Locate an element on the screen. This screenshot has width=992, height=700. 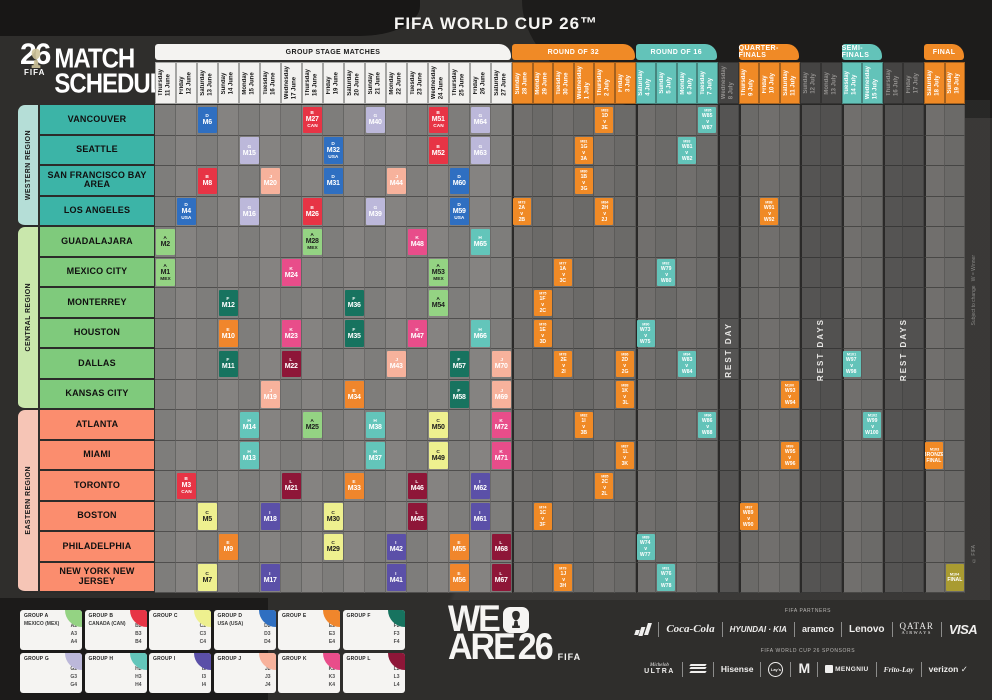
group-letter: I is located at coordinates (480, 482).